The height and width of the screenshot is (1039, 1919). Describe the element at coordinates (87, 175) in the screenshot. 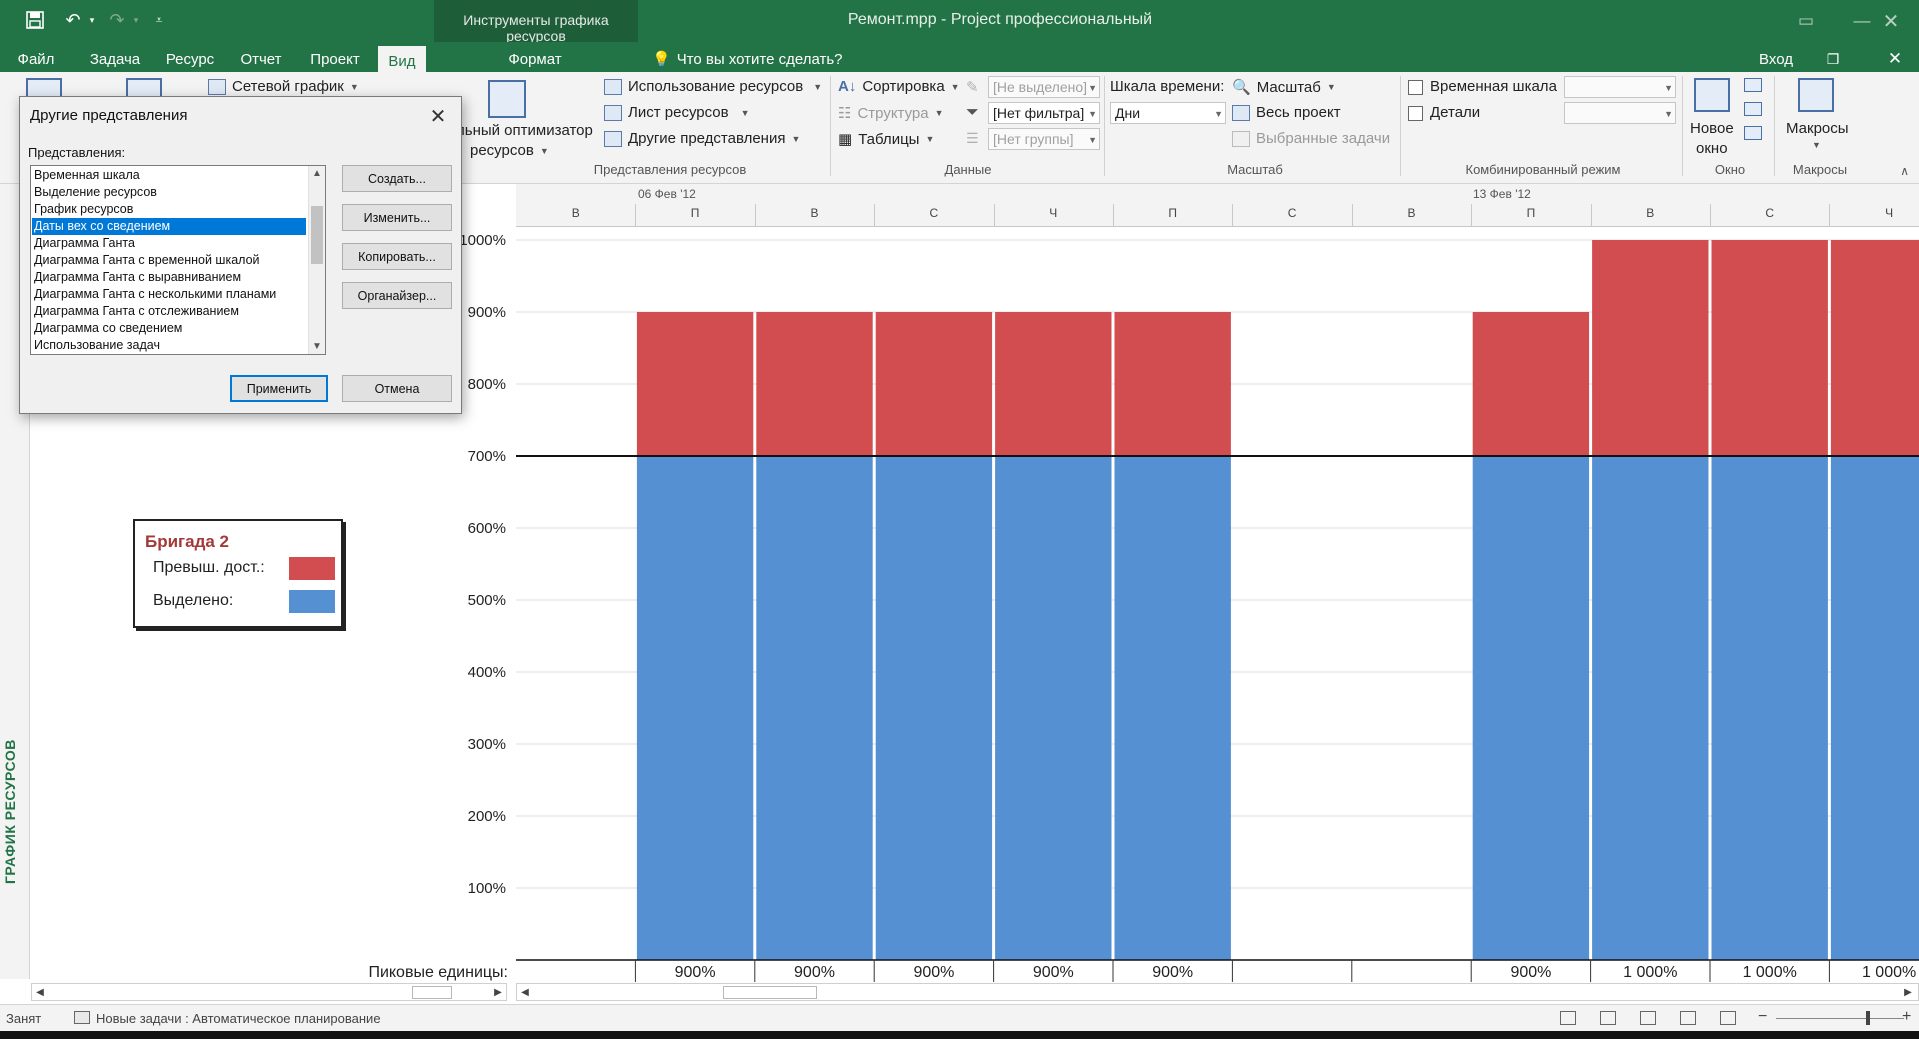

I see `view-list-item: Временная шкала` at that location.